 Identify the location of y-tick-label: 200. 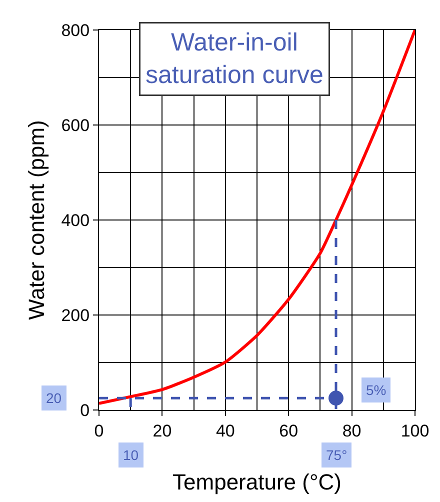
(75, 315).